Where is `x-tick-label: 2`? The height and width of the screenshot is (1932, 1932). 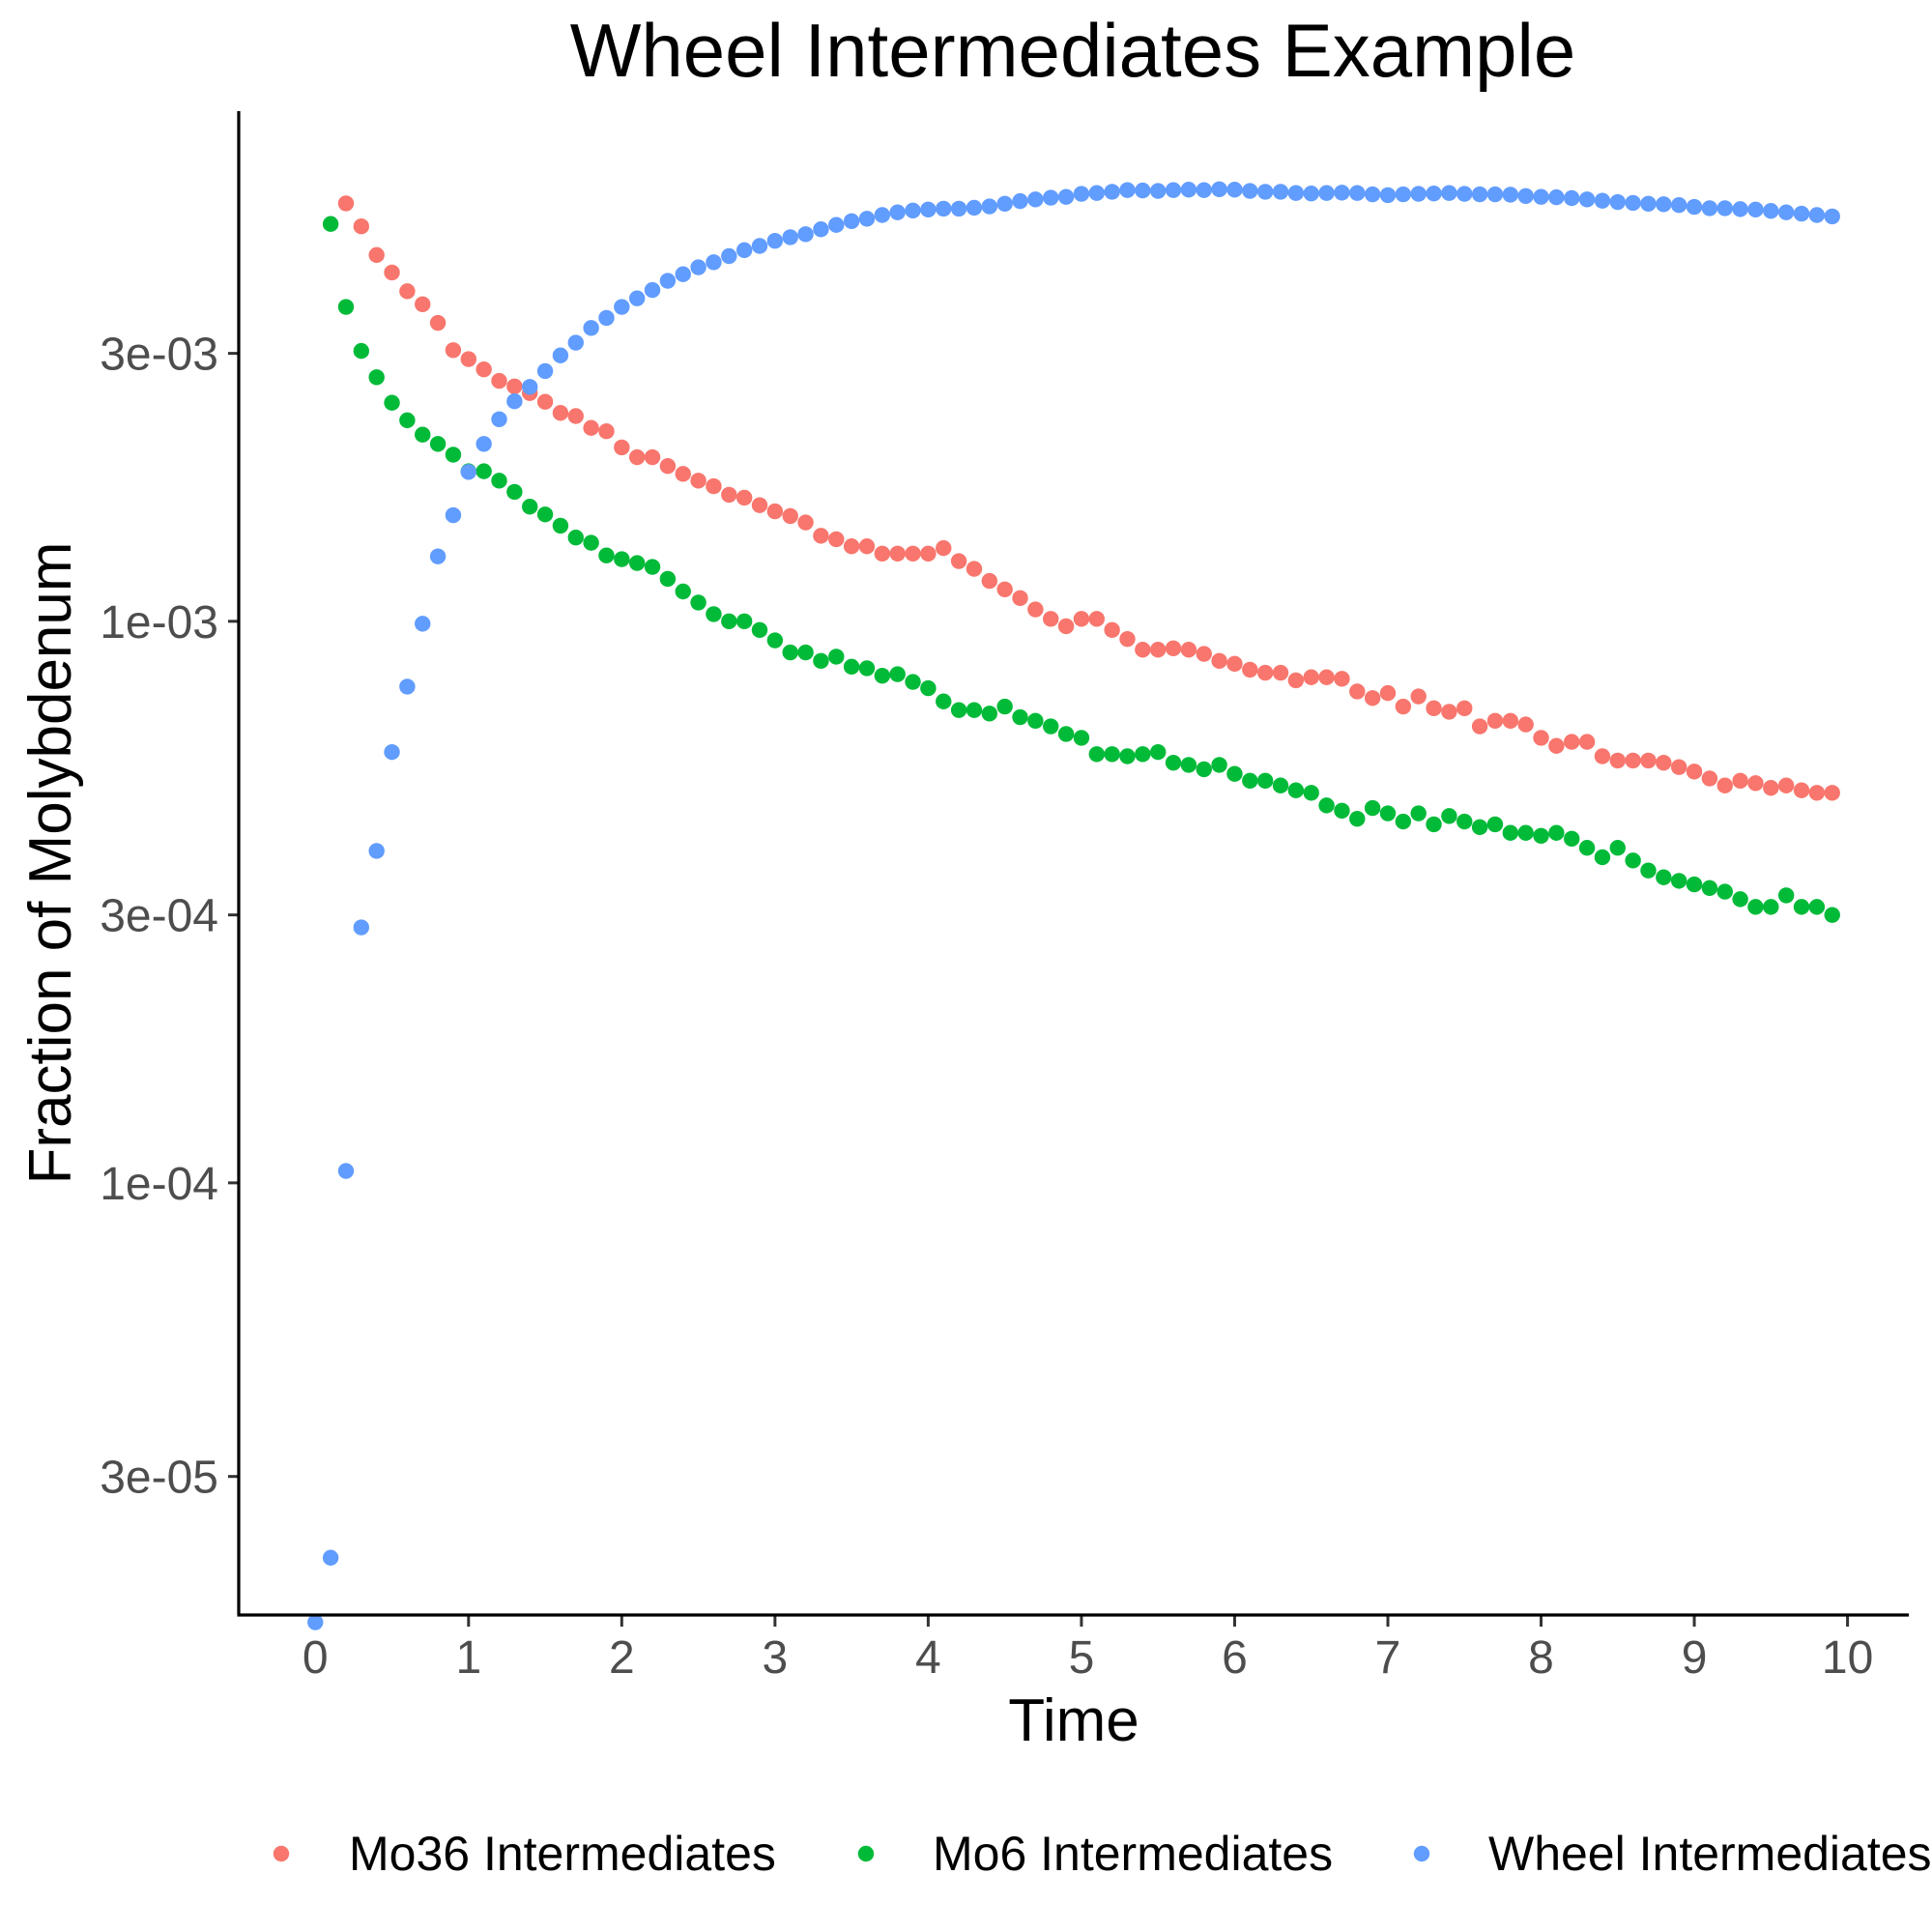
x-tick-label: 2 is located at coordinates (622, 1658).